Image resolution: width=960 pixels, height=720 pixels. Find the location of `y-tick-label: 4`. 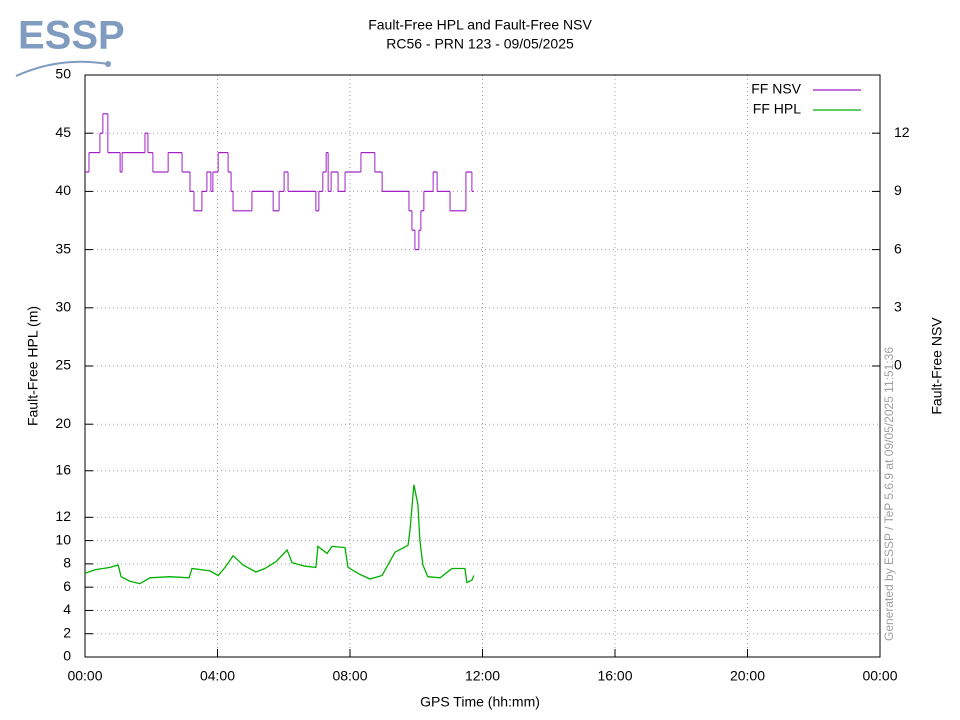

y-tick-label: 4 is located at coordinates (67, 609).